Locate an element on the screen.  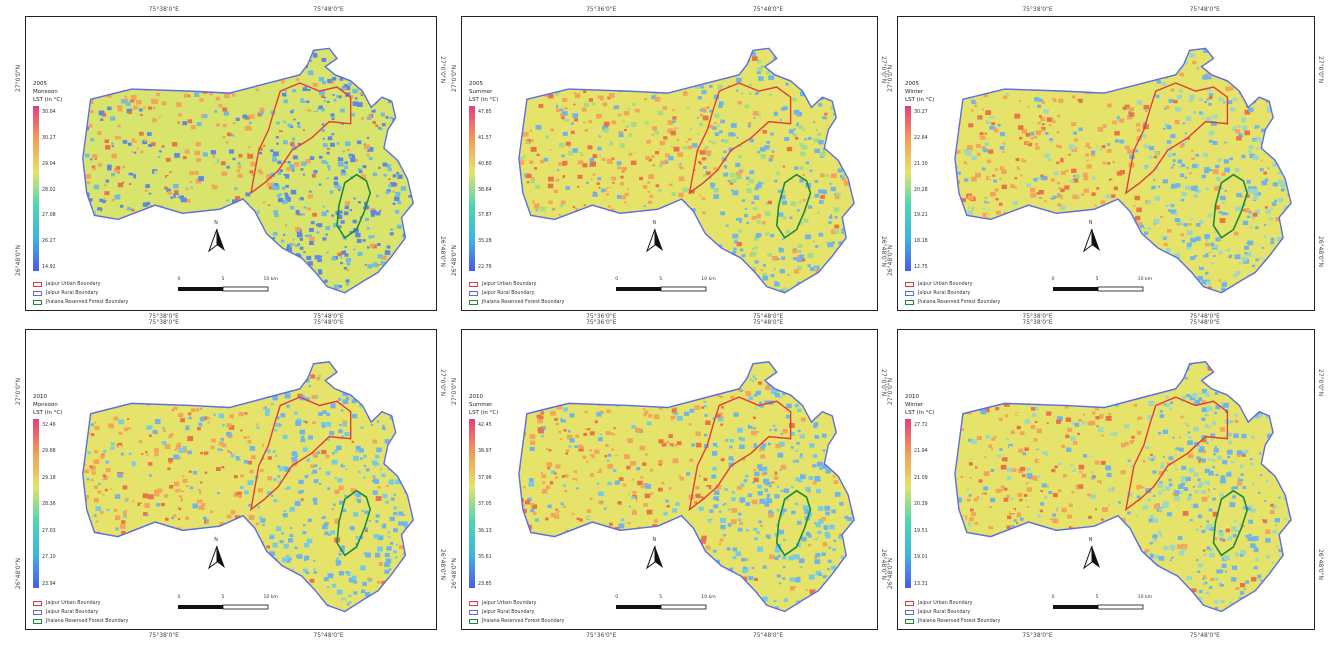
legend-title: 2010 Summer LST (in °C) is located at coordinates (483, 405).